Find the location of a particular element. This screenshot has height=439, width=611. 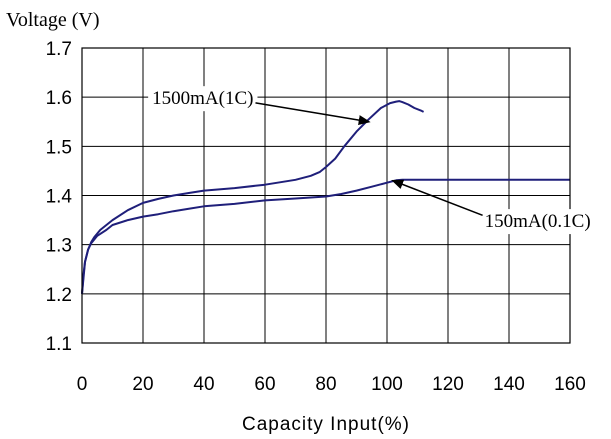

y-tick-label: 1.2 is located at coordinates (59, 295).